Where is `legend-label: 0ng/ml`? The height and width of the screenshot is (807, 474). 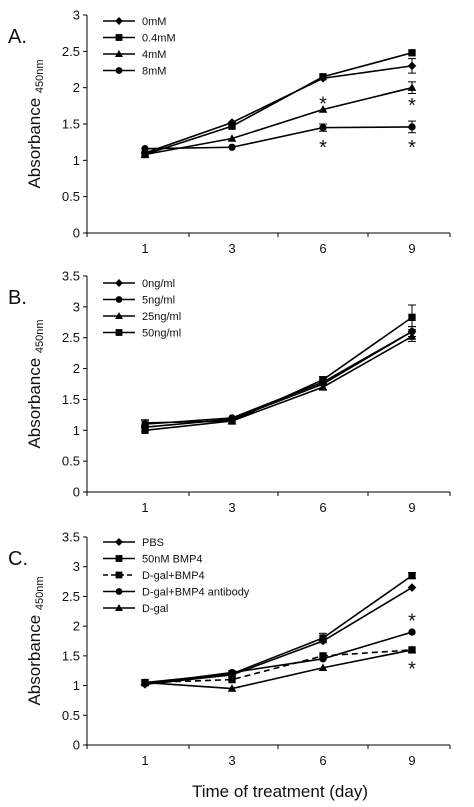
legend-label: 0ng/ml is located at coordinates (158, 284).